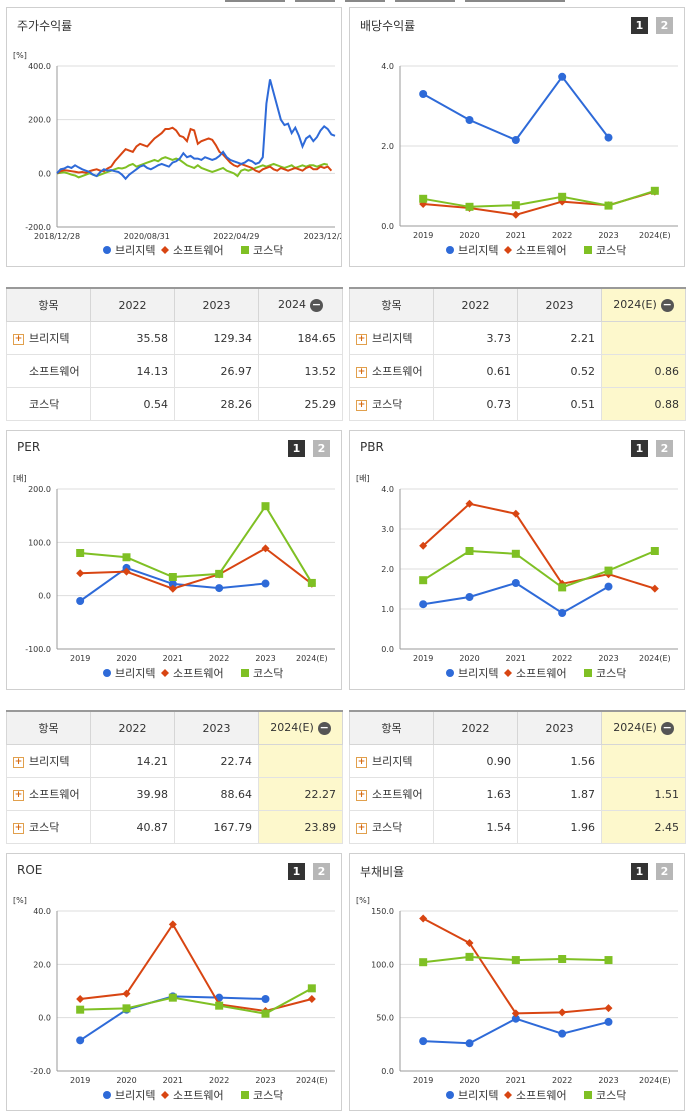 Image resolution: width=691 pixels, height=1115 pixels. What do you see at coordinates (387, 489) in the screenshot?
I see `y-tick-label: 4.0` at bounding box center [387, 489].